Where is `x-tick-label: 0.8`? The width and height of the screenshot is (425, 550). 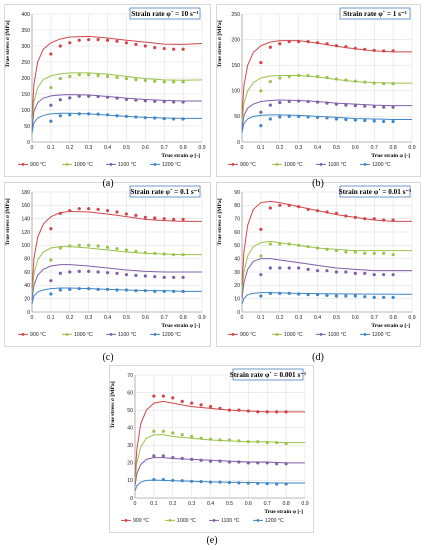
x-tick-label: 0.8 is located at coordinates (183, 148).